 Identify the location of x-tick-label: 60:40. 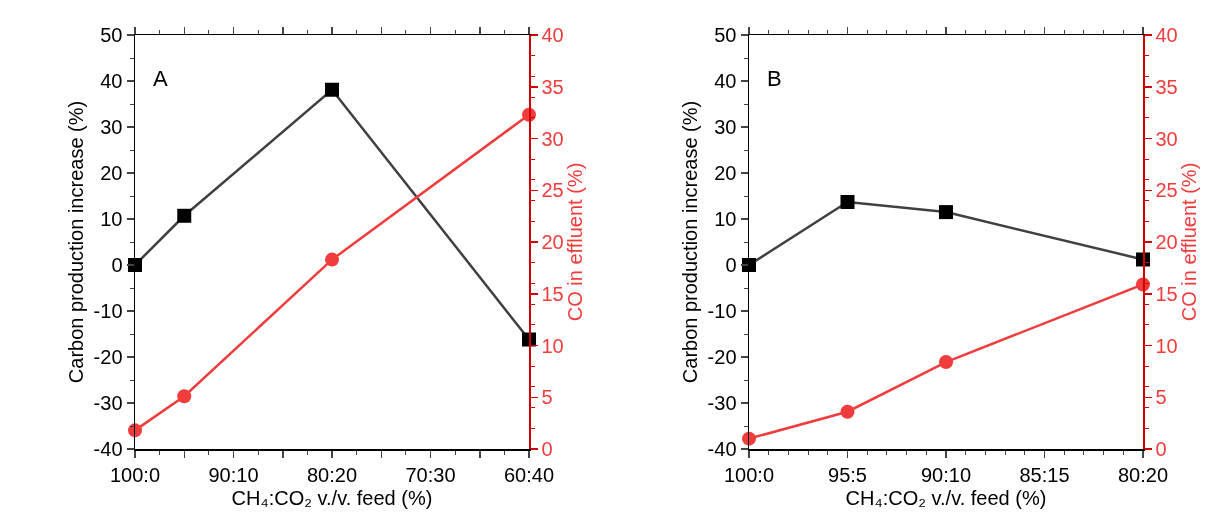
(529, 474).